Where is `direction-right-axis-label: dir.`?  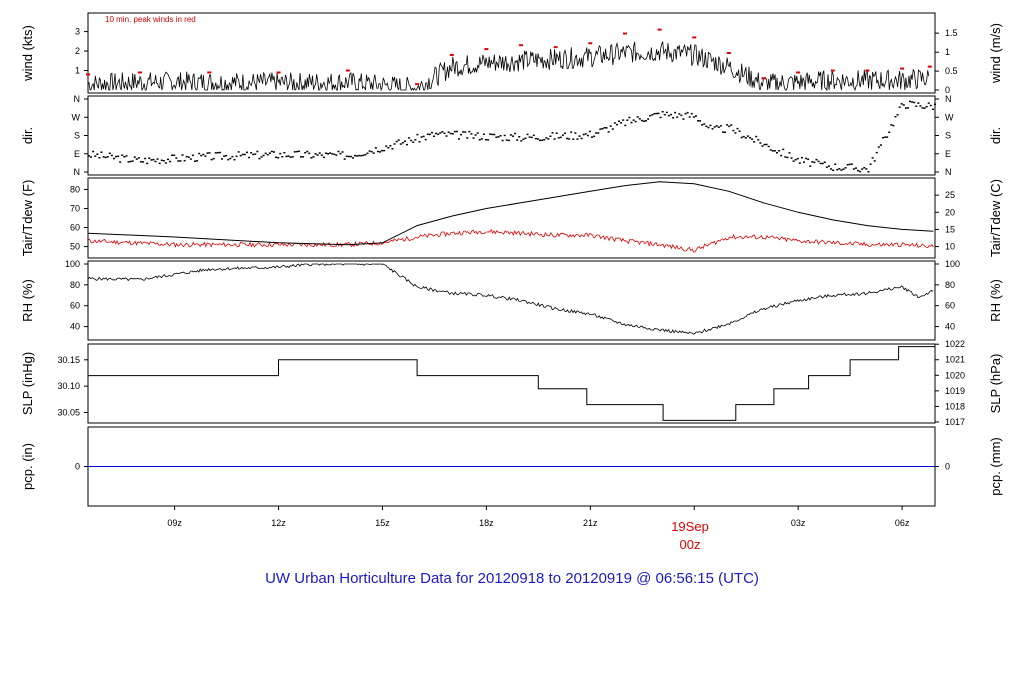
direction-right-axis-label: dir. is located at coordinates (995, 135).